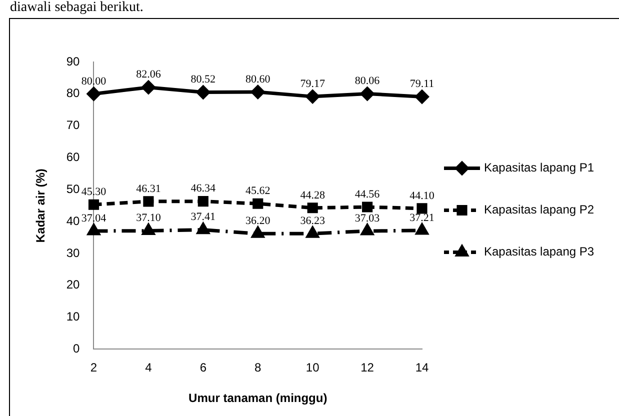 This screenshot has width=619, height=416. Describe the element at coordinates (77, 8) in the screenshot. I see `text: diawali sebagai berikut.` at that location.